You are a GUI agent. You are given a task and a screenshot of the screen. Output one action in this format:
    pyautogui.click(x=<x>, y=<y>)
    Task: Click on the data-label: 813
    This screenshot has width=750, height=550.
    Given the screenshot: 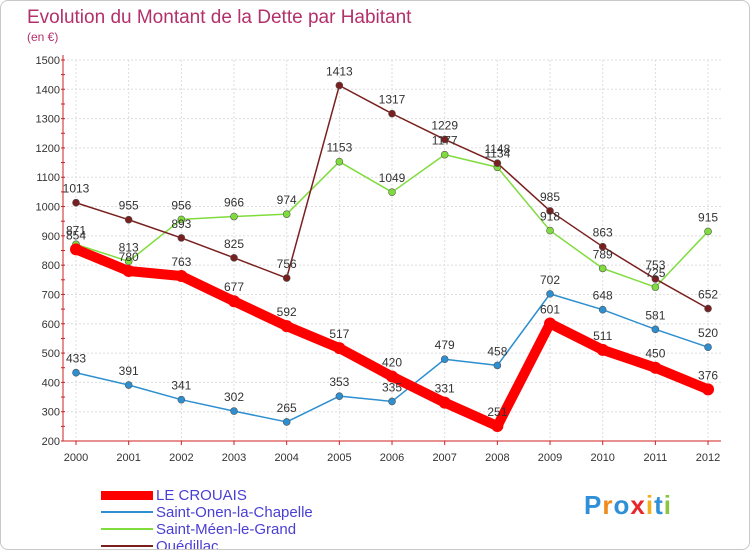 What is the action you would take?
    pyautogui.click(x=129, y=247)
    